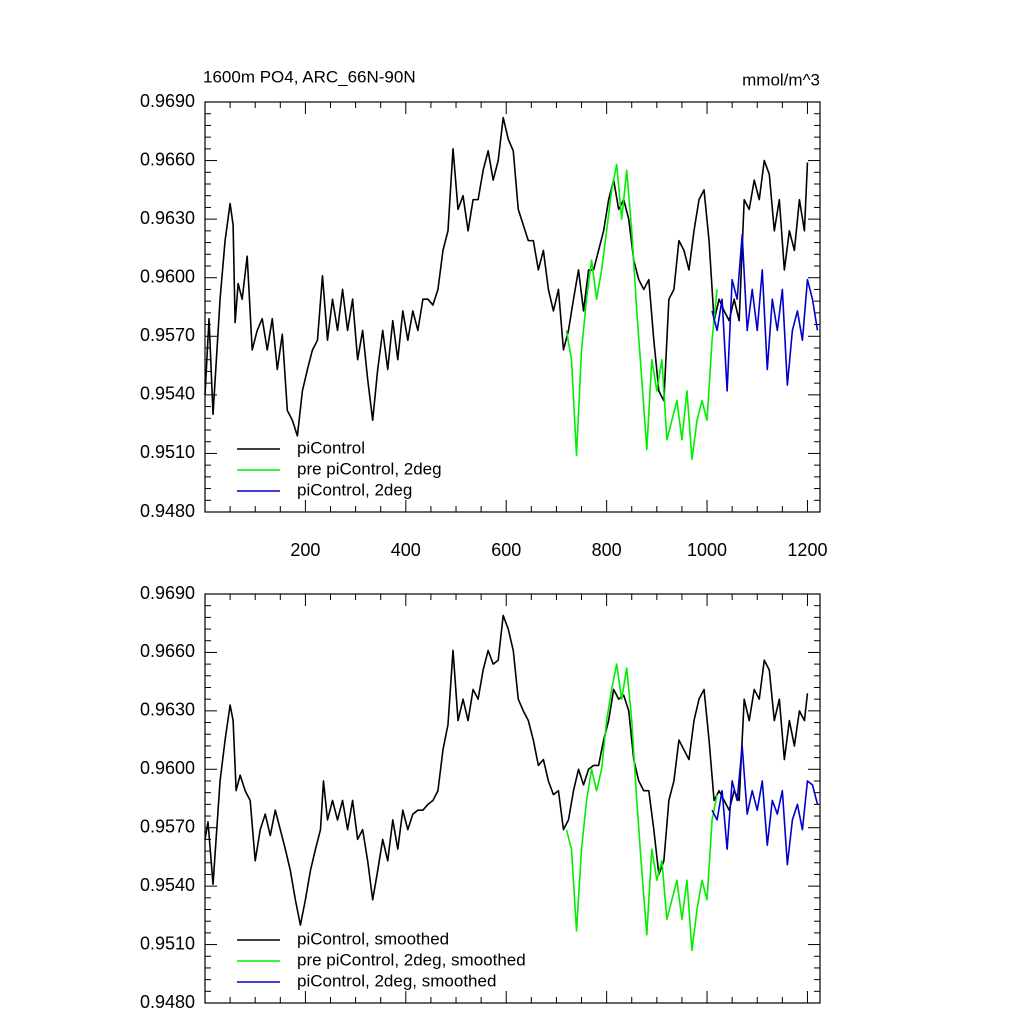 This screenshot has height=1024, width=1024. What do you see at coordinates (309, 76) in the screenshot?
I see `chart-title: 1600m PO4, ARC_66N-90N` at bounding box center [309, 76].